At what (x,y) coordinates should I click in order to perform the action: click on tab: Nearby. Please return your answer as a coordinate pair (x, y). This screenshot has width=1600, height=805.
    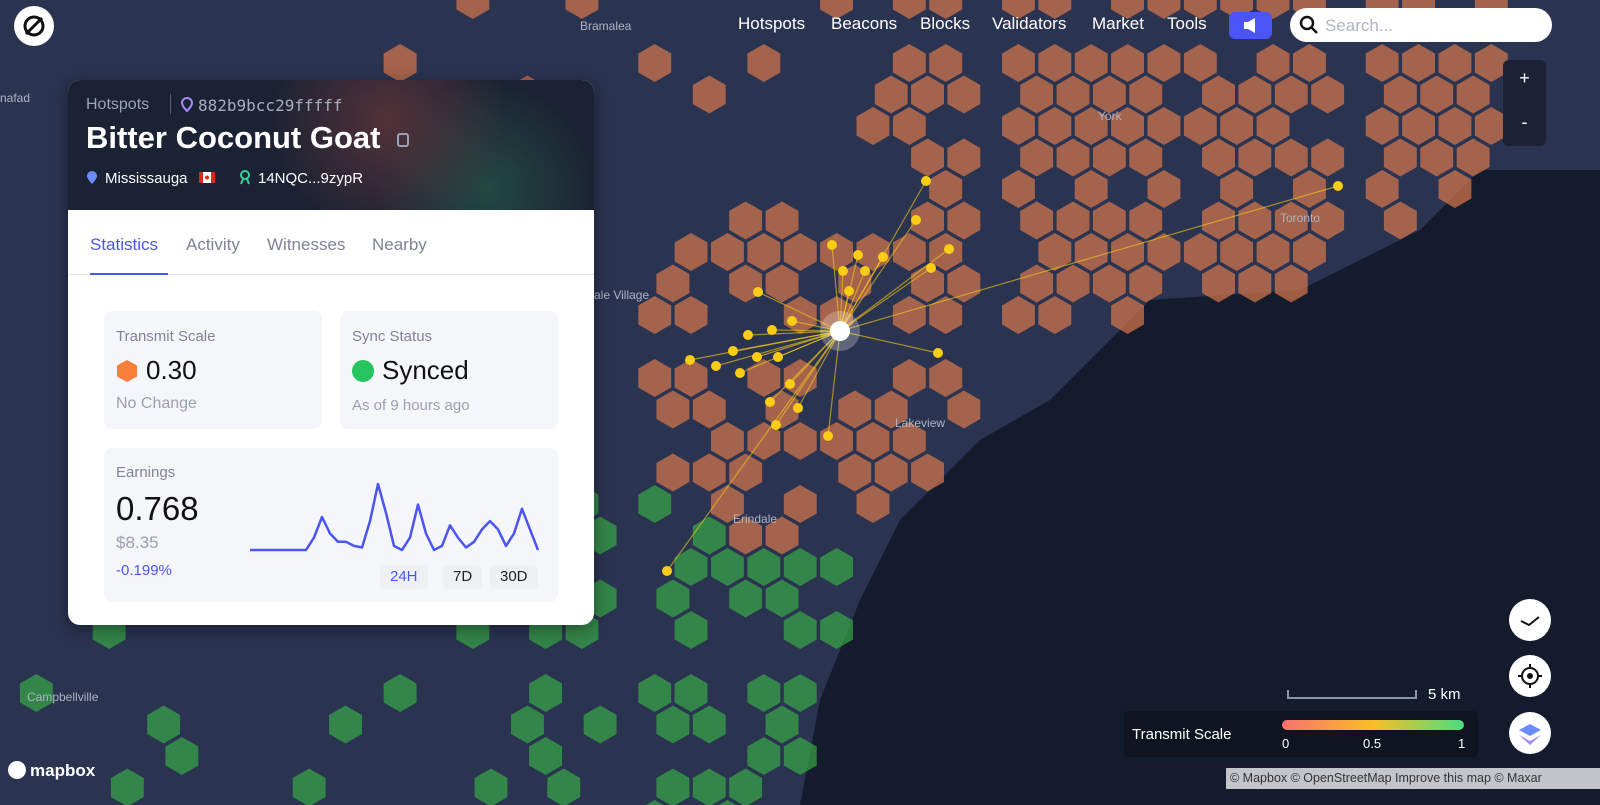
    Looking at the image, I should click on (399, 244).